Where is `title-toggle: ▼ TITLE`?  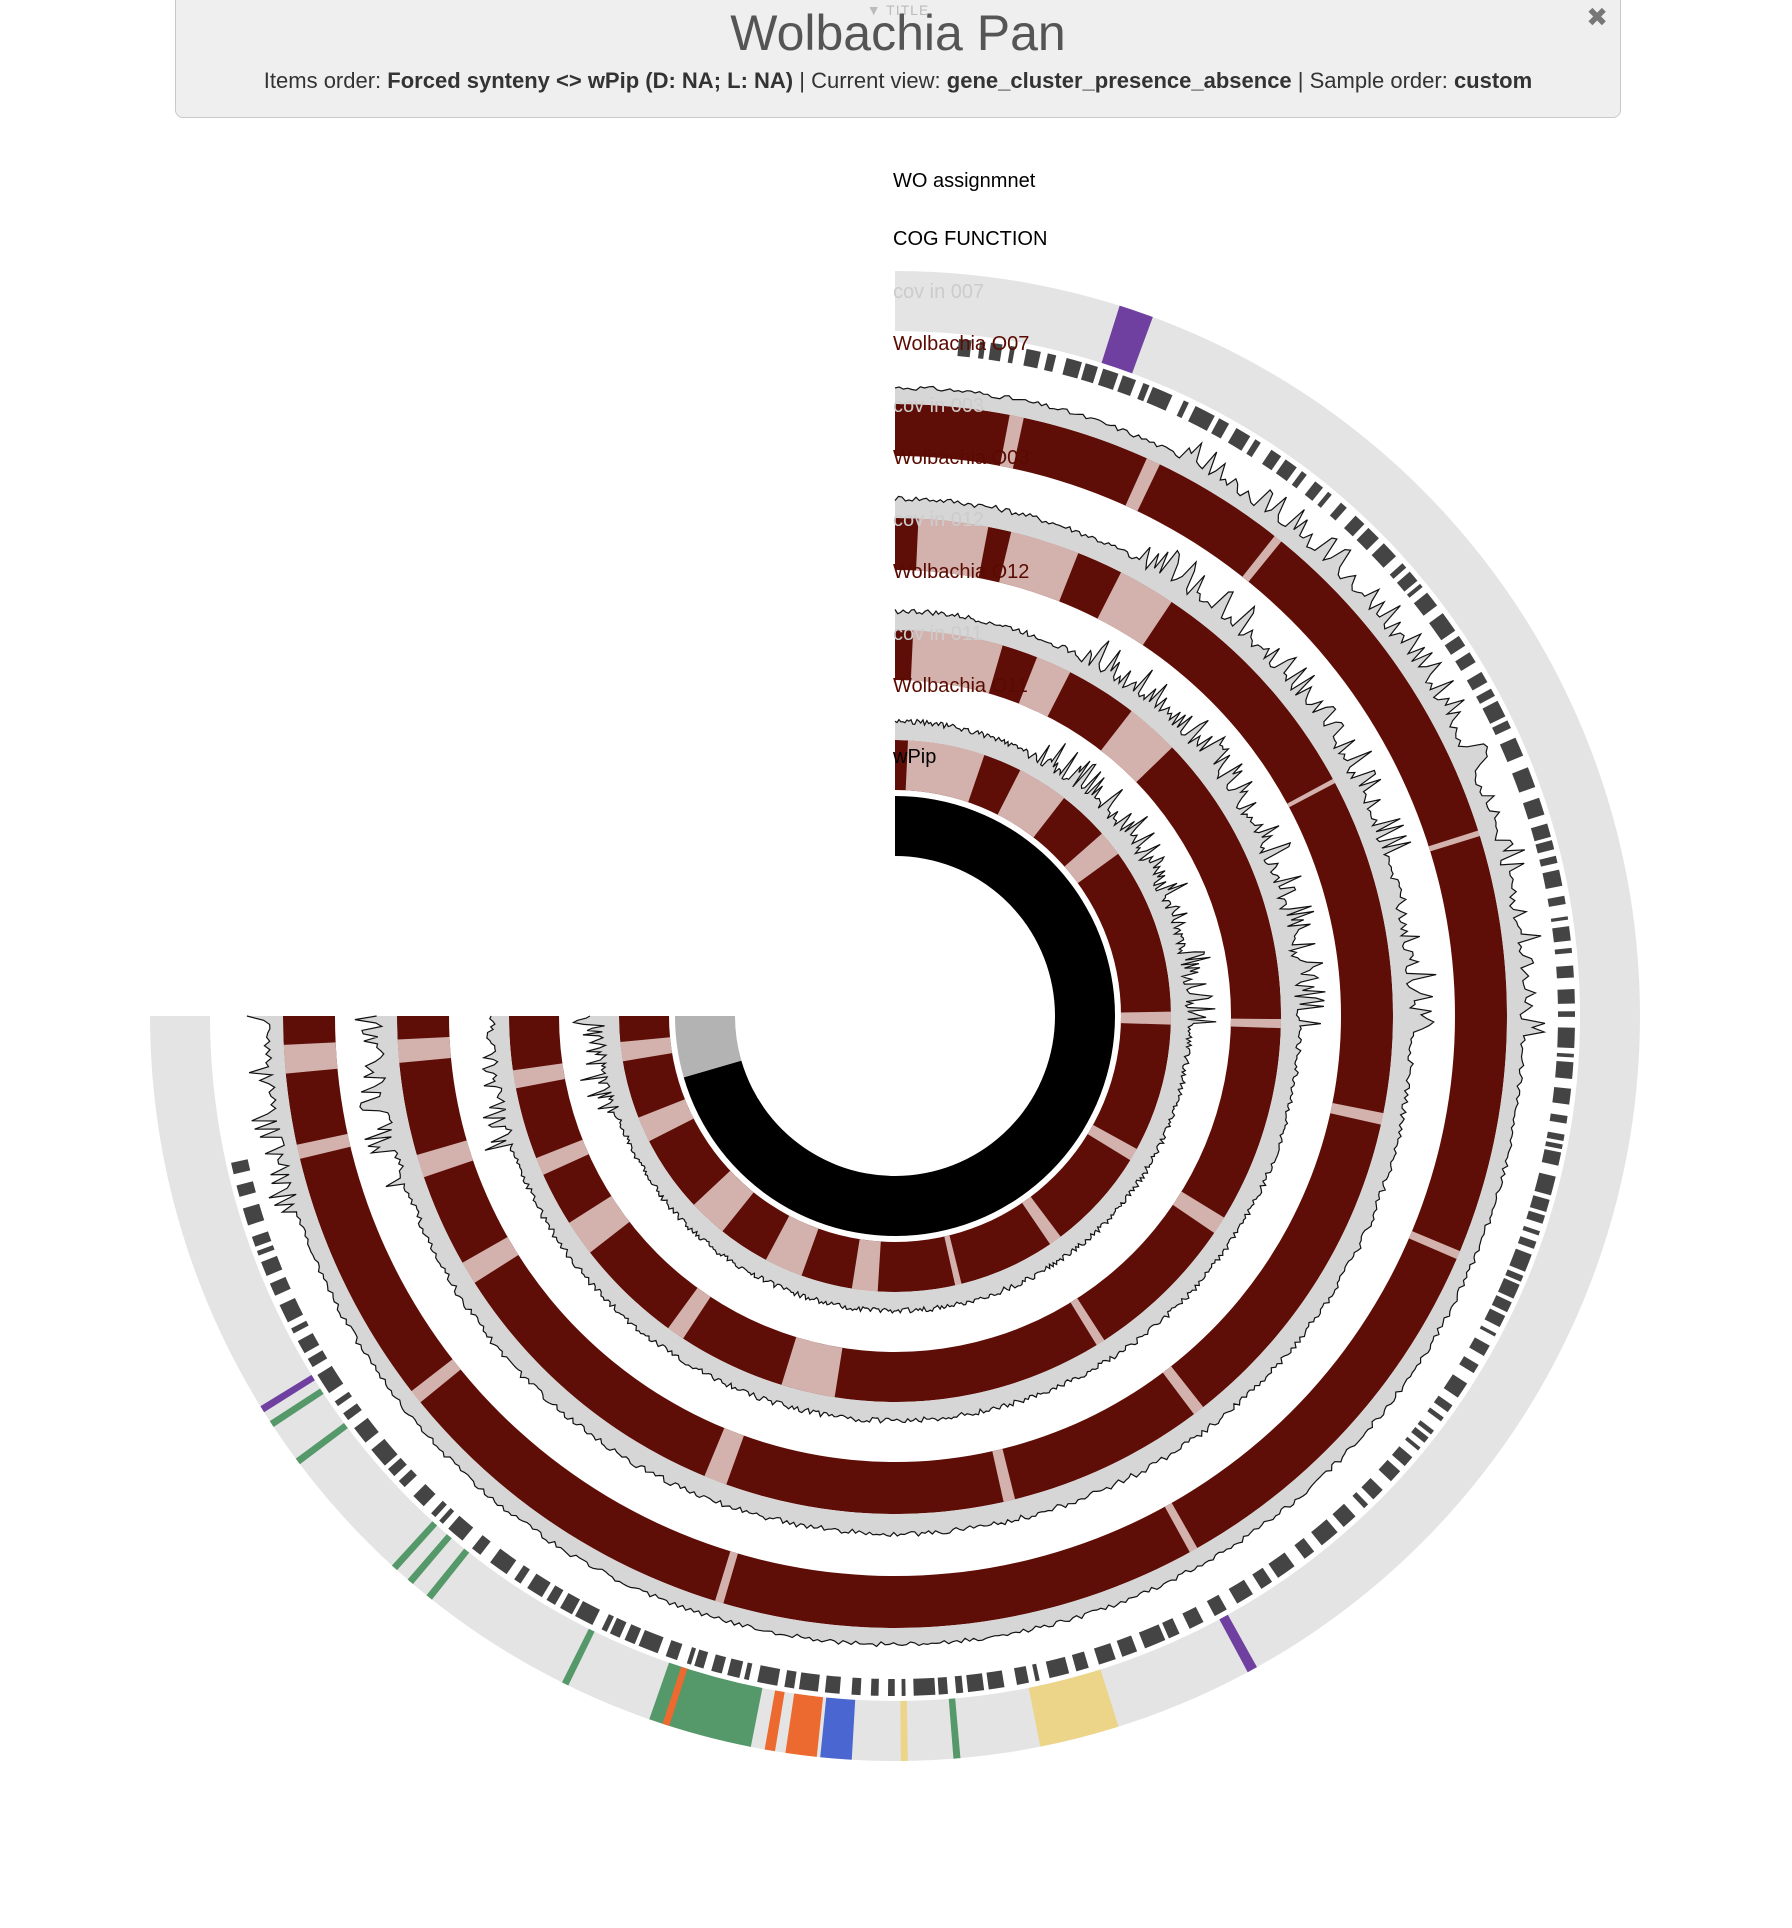 title-toggle: ▼ TITLE is located at coordinates (898, 10).